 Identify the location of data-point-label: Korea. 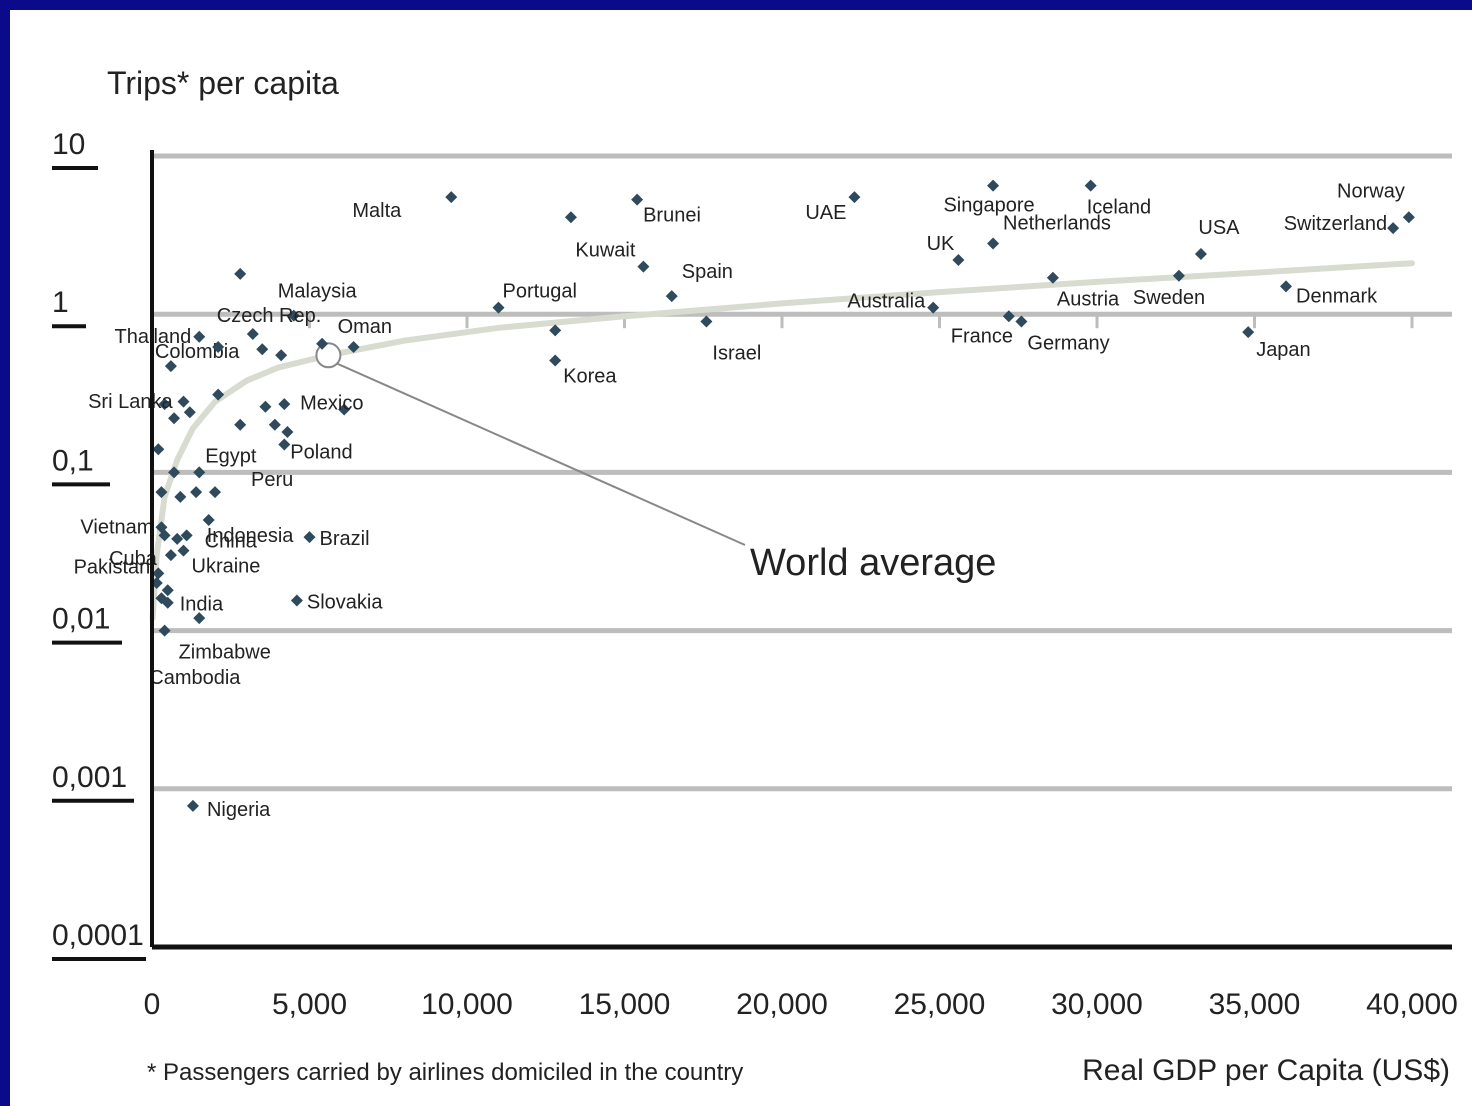
(590, 376).